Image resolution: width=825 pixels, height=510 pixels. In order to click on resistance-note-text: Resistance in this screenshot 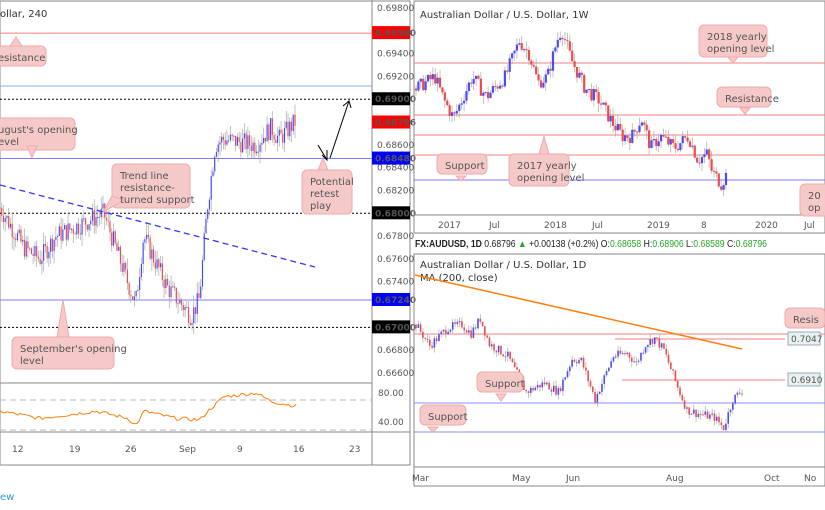, I will do `click(752, 99)`.